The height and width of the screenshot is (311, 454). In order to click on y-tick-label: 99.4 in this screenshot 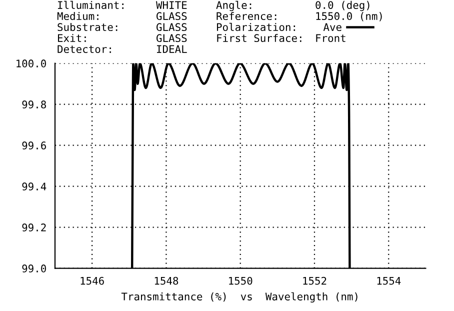, I will do `click(34, 186)`.